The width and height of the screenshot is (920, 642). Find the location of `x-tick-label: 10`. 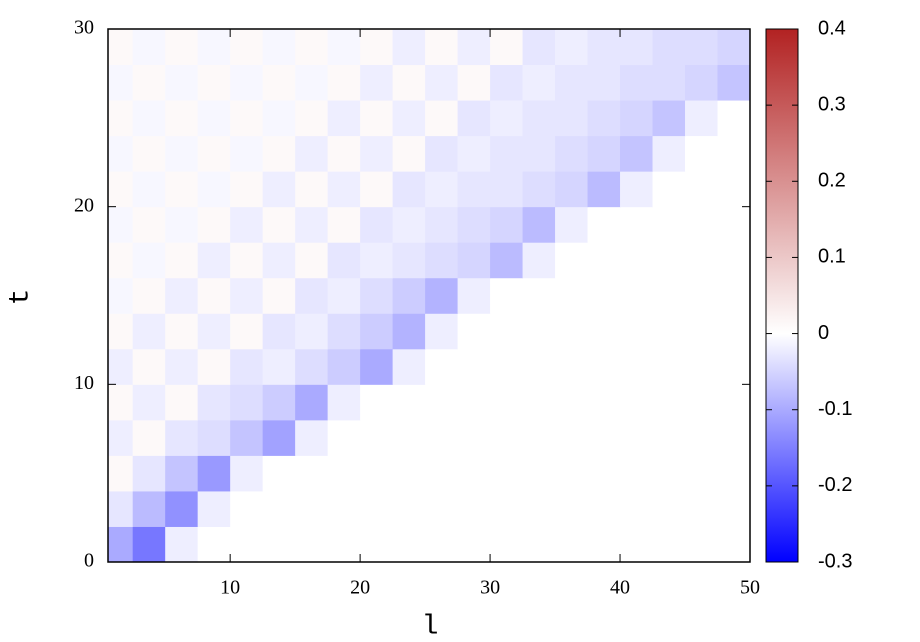

x-tick-label: 10 is located at coordinates (230, 588).